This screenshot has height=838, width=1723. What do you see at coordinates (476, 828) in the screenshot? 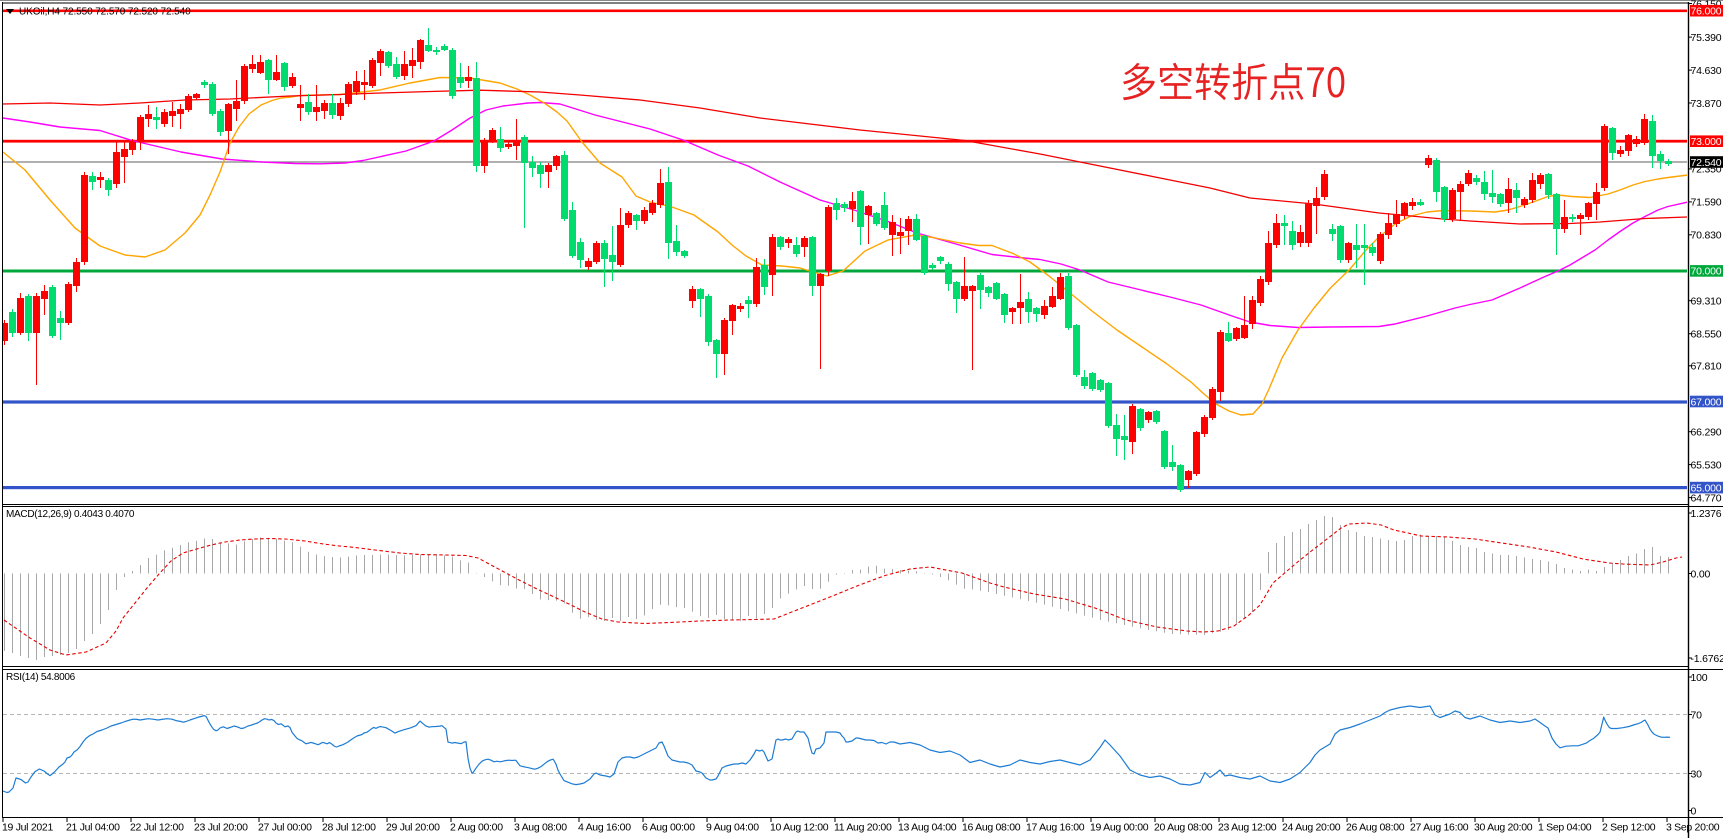
I see `svg-text: 2 Aug 00:00` at bounding box center [476, 828].